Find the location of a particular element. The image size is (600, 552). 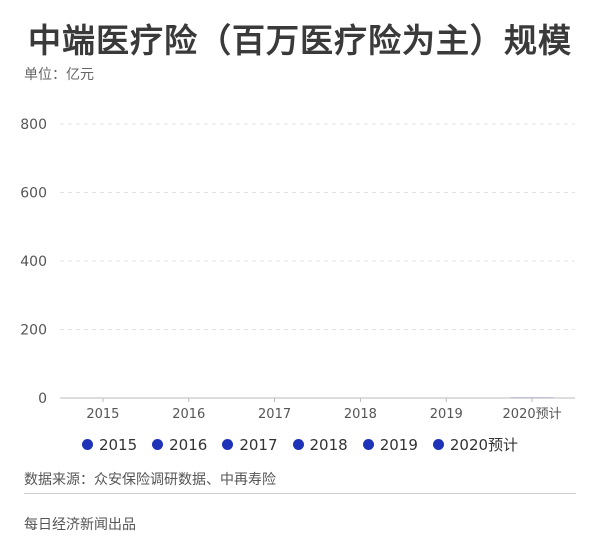

publisher-credit: 每日经济新闻出品 is located at coordinates (80, 525).